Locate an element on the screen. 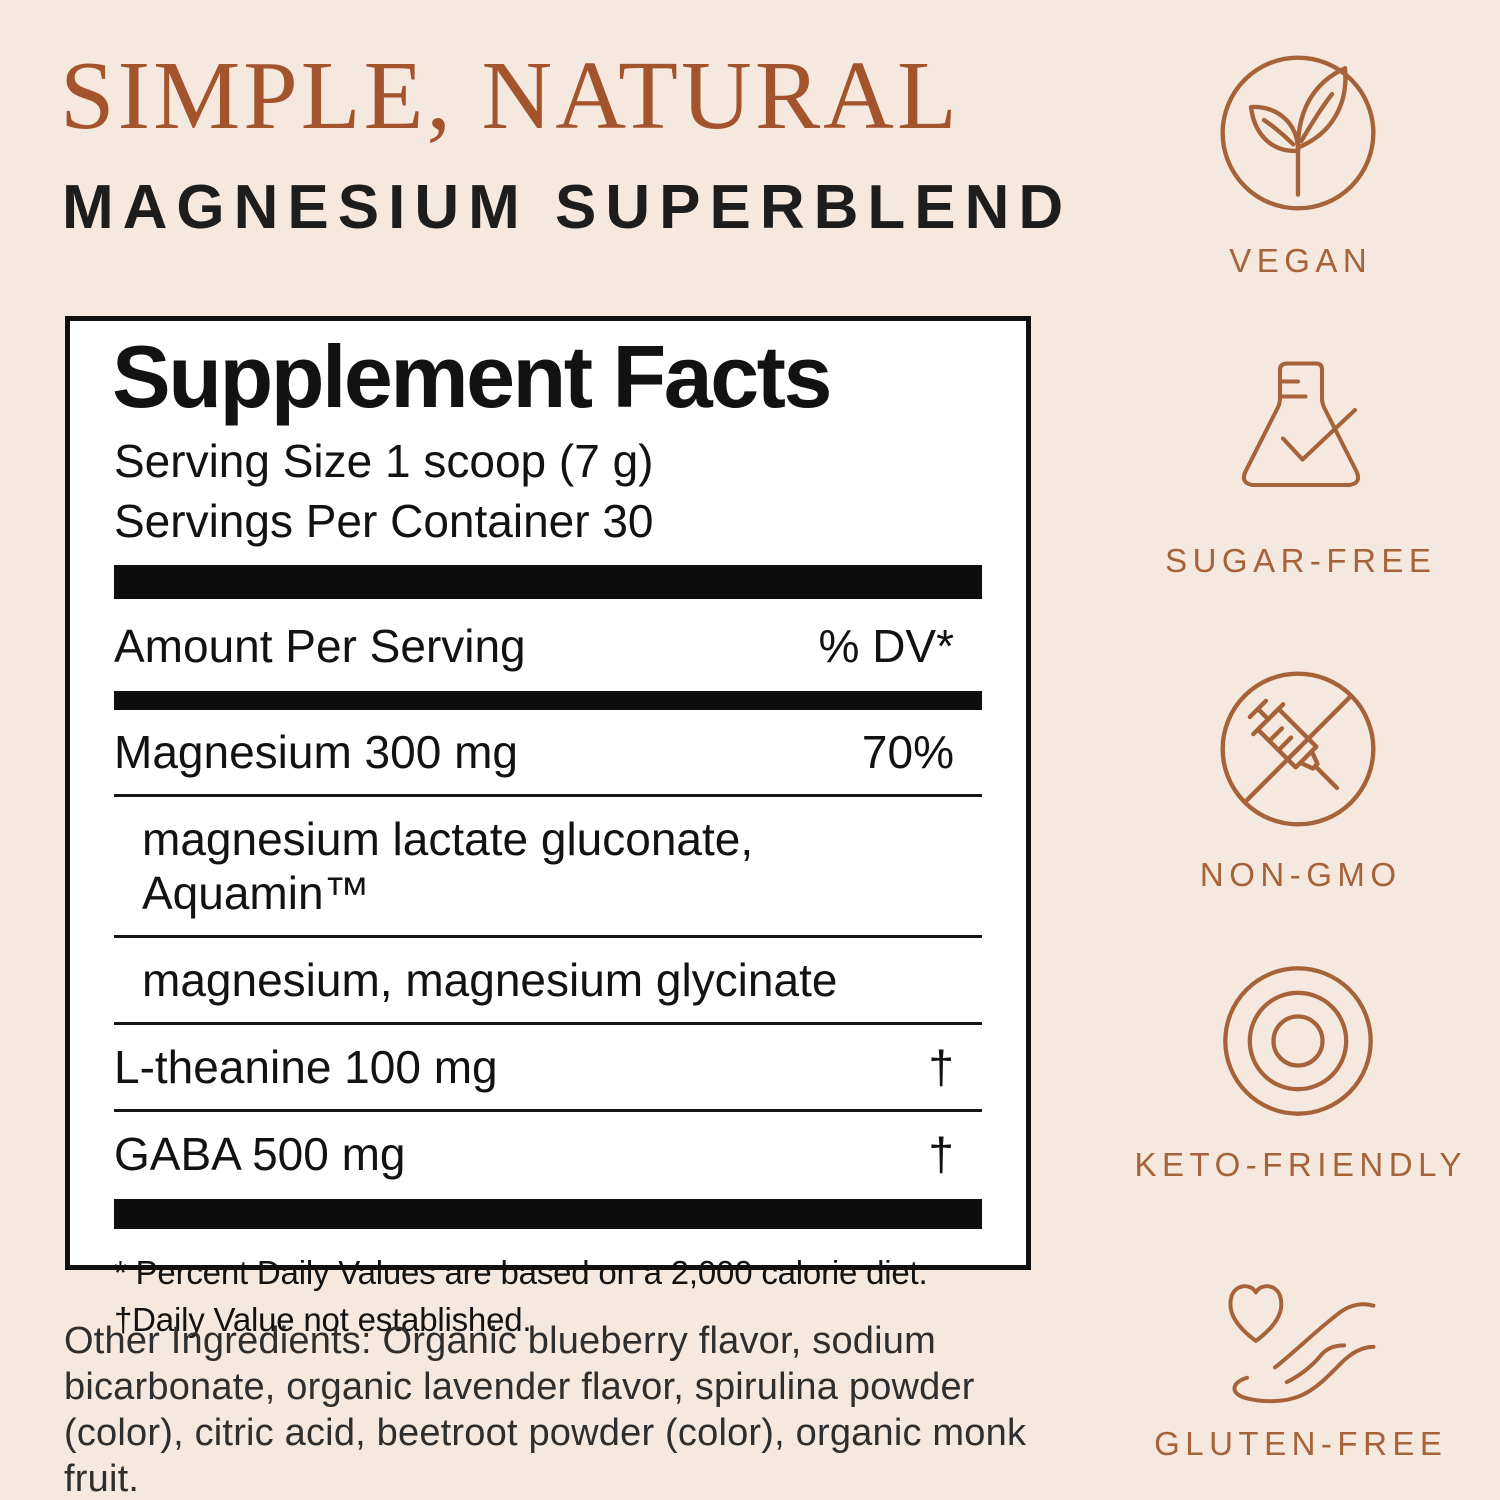  flask-check-icon is located at coordinates (1301, 424).